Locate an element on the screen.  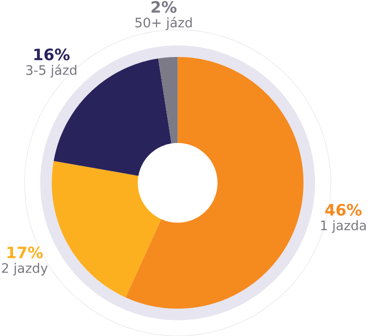
data-label: 17% is located at coordinates (25, 252).